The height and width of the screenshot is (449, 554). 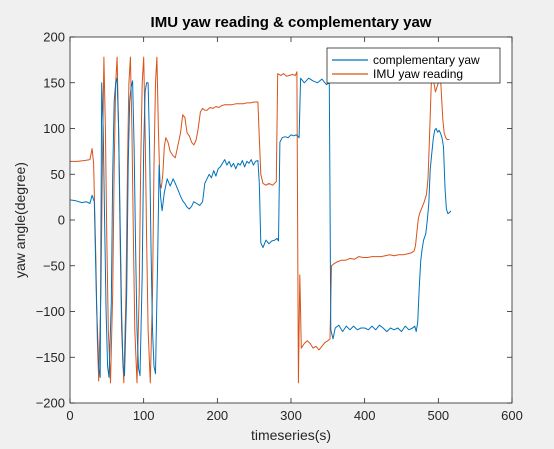 What do you see at coordinates (50, 311) in the screenshot?
I see `y-tick-label: −100` at bounding box center [50, 311].